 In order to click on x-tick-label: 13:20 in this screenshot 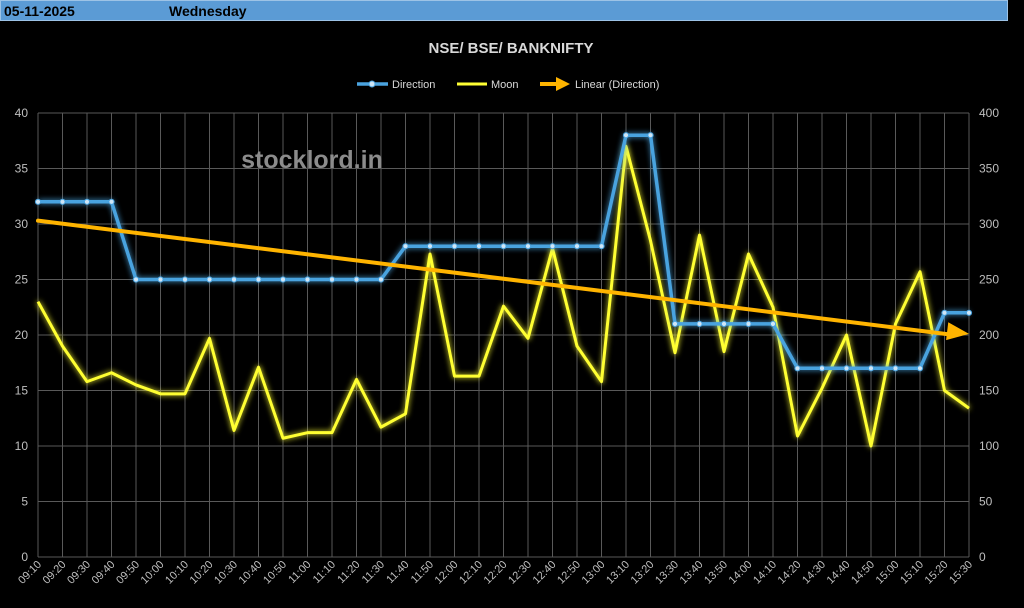, I will do `click(643, 573)`.